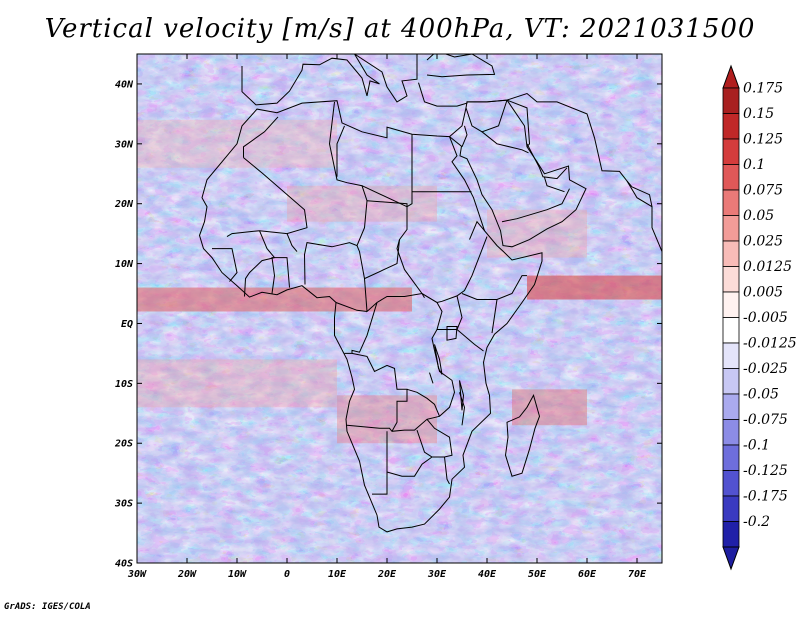  What do you see at coordinates (123, 444) in the screenshot?
I see `lat-tick-label: 20S` at bounding box center [123, 444].